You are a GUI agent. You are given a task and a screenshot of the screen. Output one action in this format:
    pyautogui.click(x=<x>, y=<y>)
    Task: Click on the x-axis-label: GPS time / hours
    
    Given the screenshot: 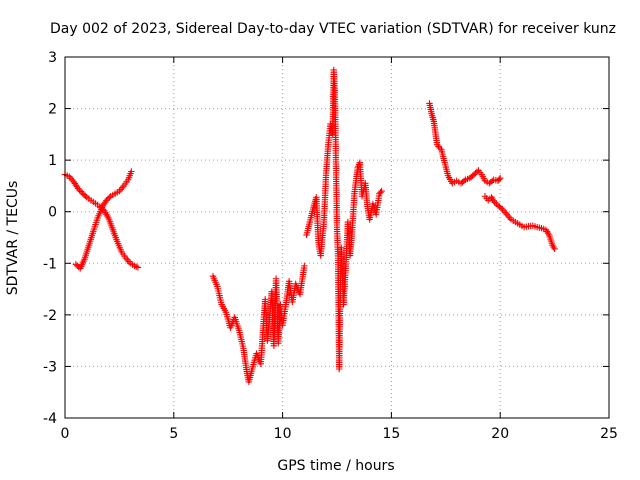 What is the action you would take?
    pyautogui.click(x=335, y=466)
    